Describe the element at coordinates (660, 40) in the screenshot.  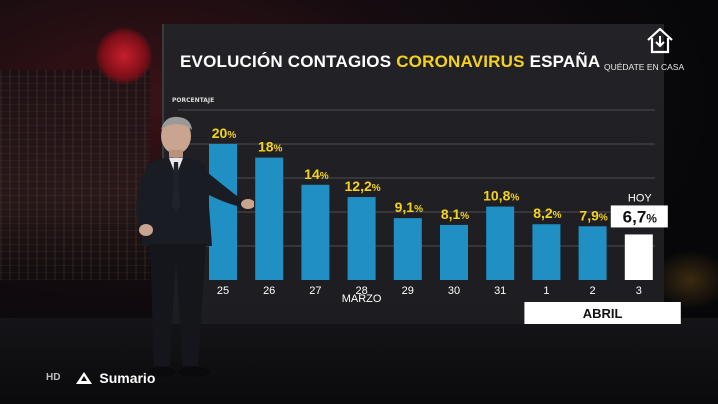
I see `house-icon` at that location.